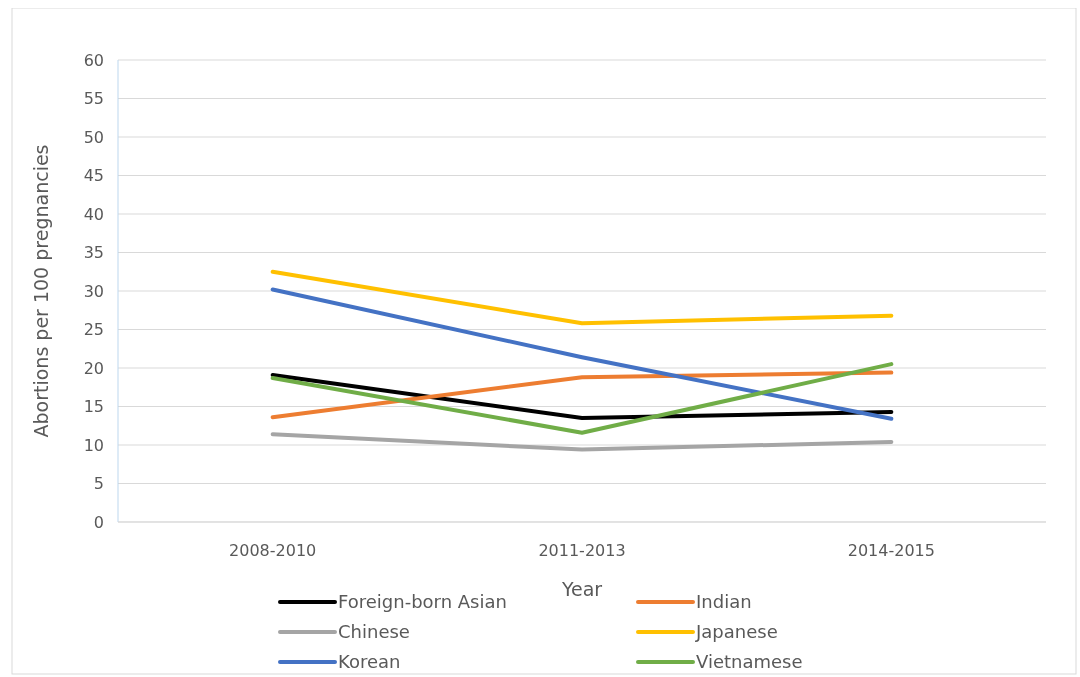  Describe the element at coordinates (93, 445) in the screenshot. I see `y-tick-label: 10` at that location.